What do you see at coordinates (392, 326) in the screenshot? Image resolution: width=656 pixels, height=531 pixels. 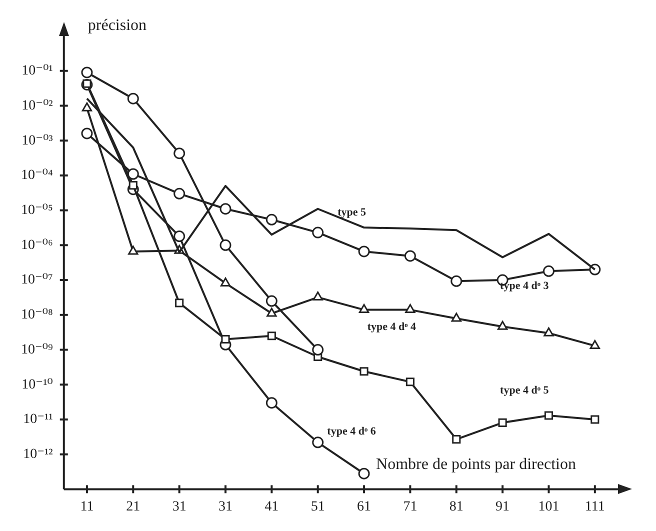 I see `series-label: type 4 dᵒ 4` at bounding box center [392, 326].